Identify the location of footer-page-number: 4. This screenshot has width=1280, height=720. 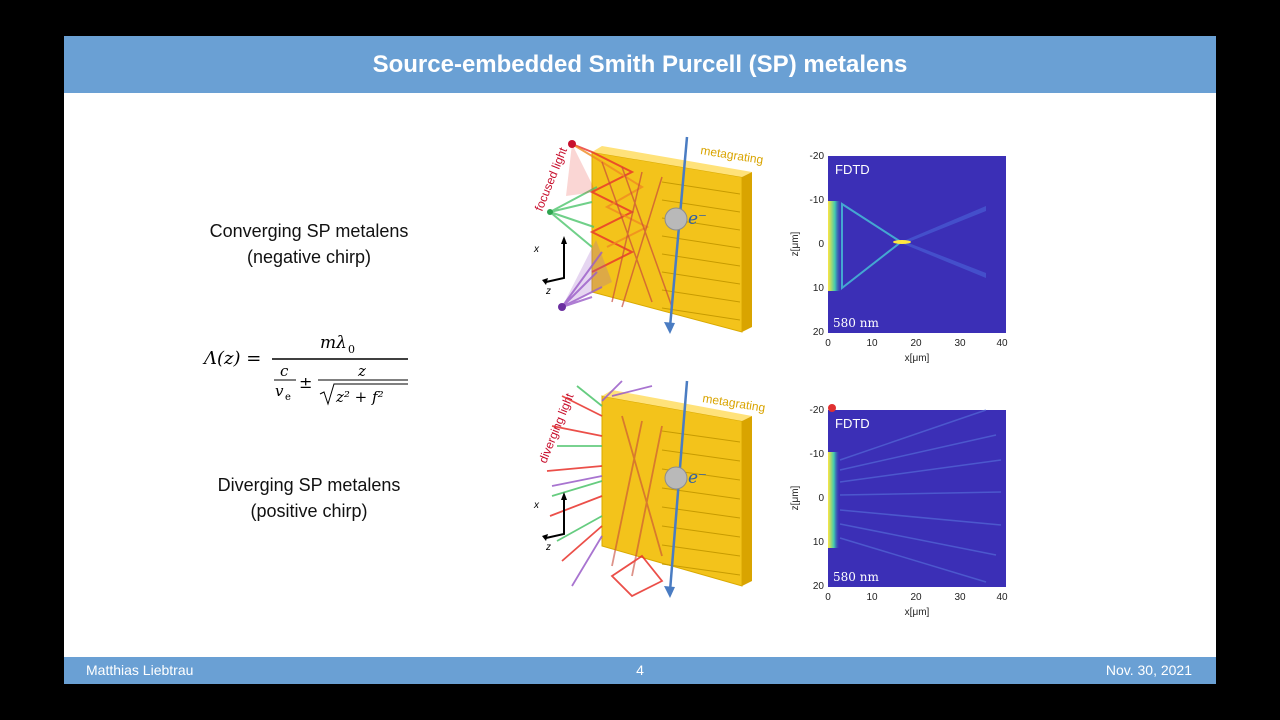
(640, 670).